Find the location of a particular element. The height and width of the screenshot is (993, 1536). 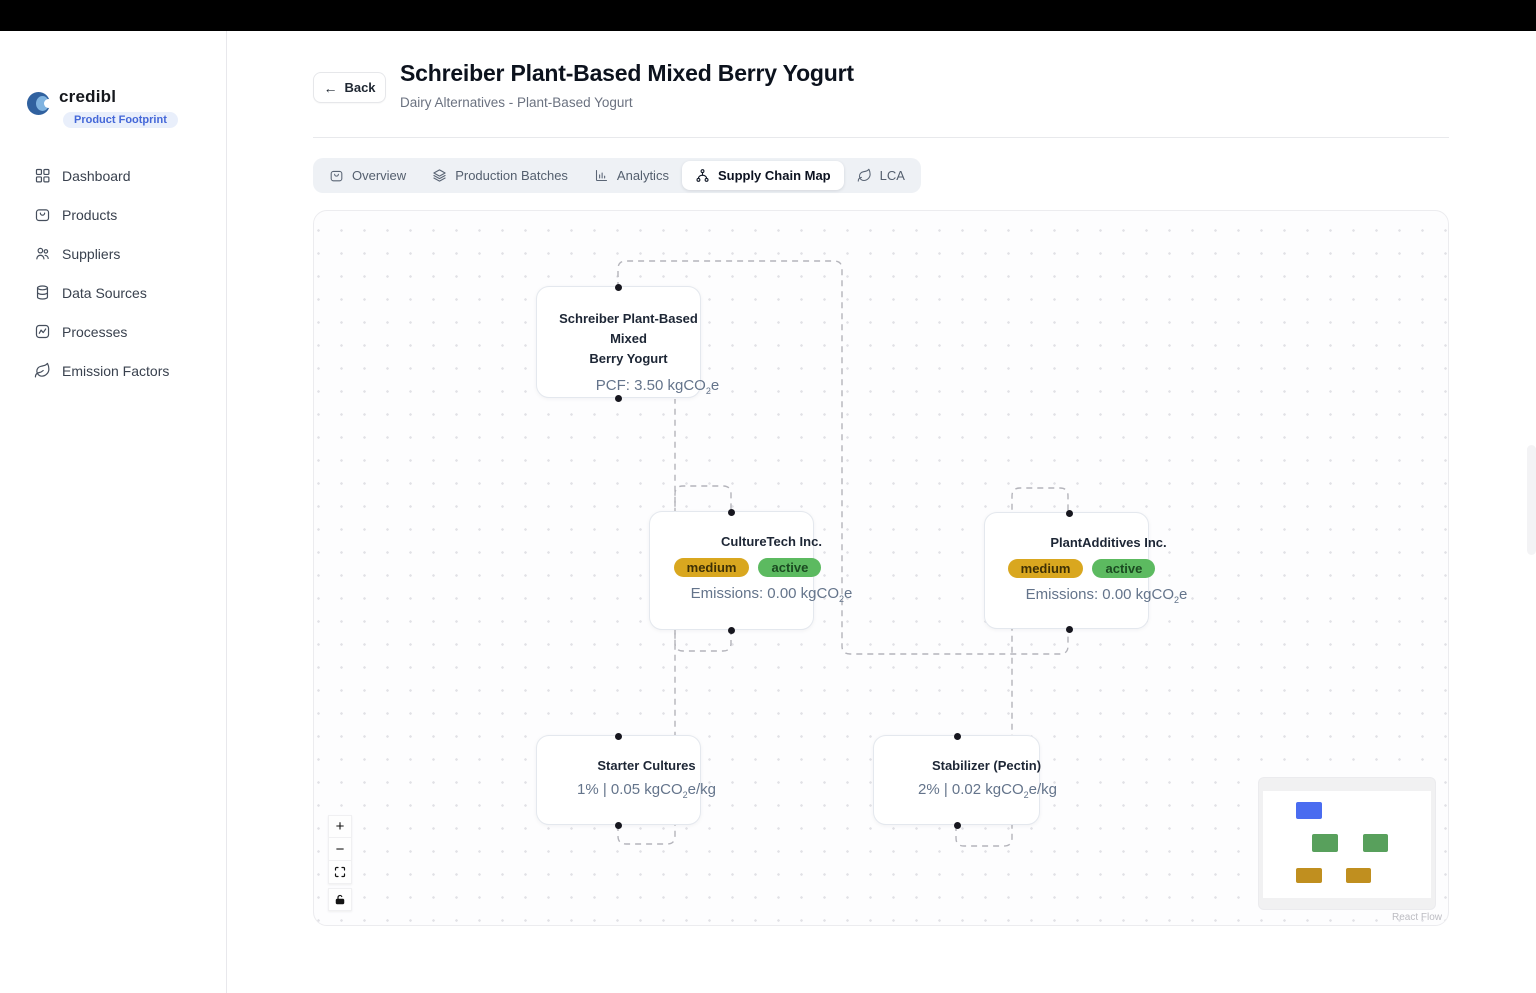

product-footprint-badge: Product Footprint is located at coordinates (120, 120).